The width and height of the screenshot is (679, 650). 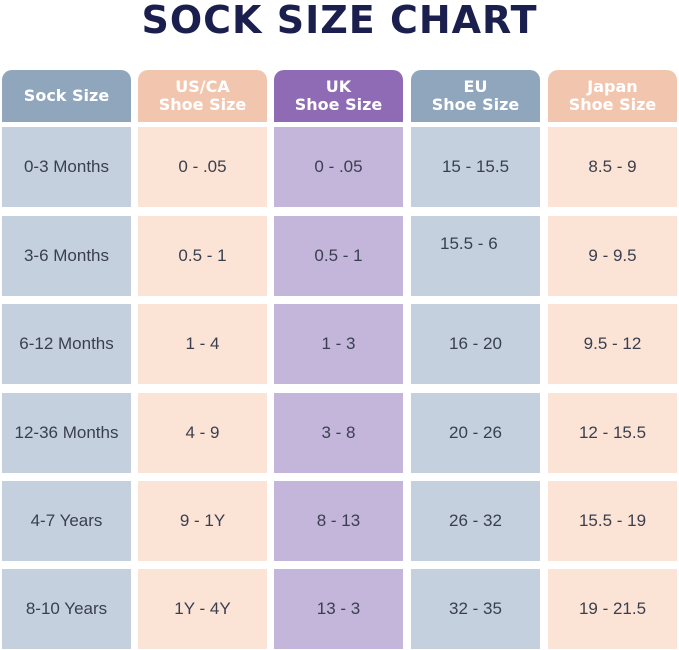 What do you see at coordinates (612, 433) in the screenshot?
I see `cell-japan-size: 12 - 15.5` at bounding box center [612, 433].